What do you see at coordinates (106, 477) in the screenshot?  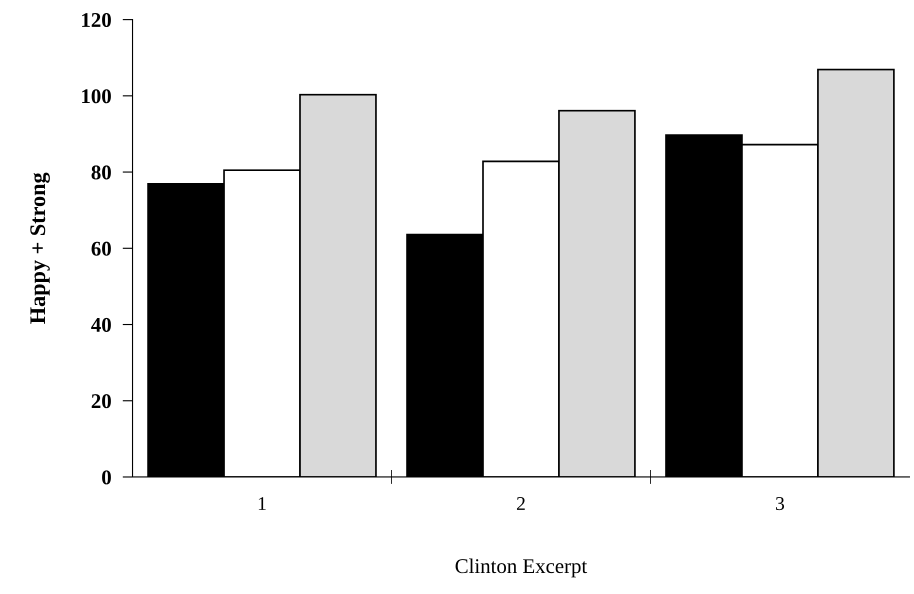 I see `y-tick-label: 0` at bounding box center [106, 477].